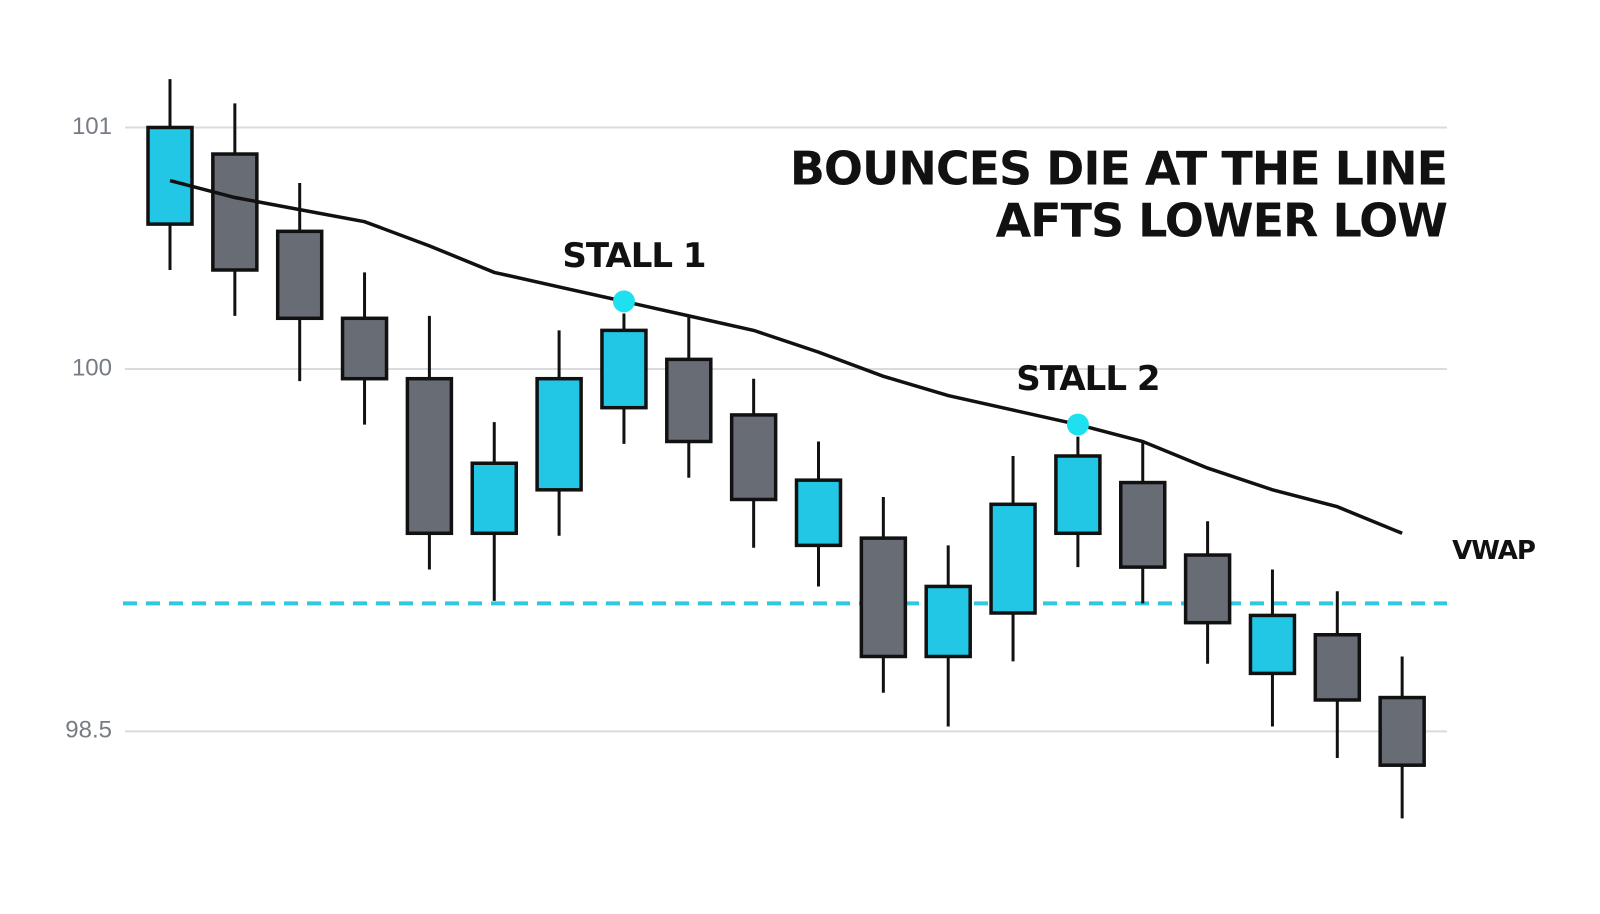 The image size is (1600, 914). I want to click on y-tick-label: 98.5, so click(88, 730).